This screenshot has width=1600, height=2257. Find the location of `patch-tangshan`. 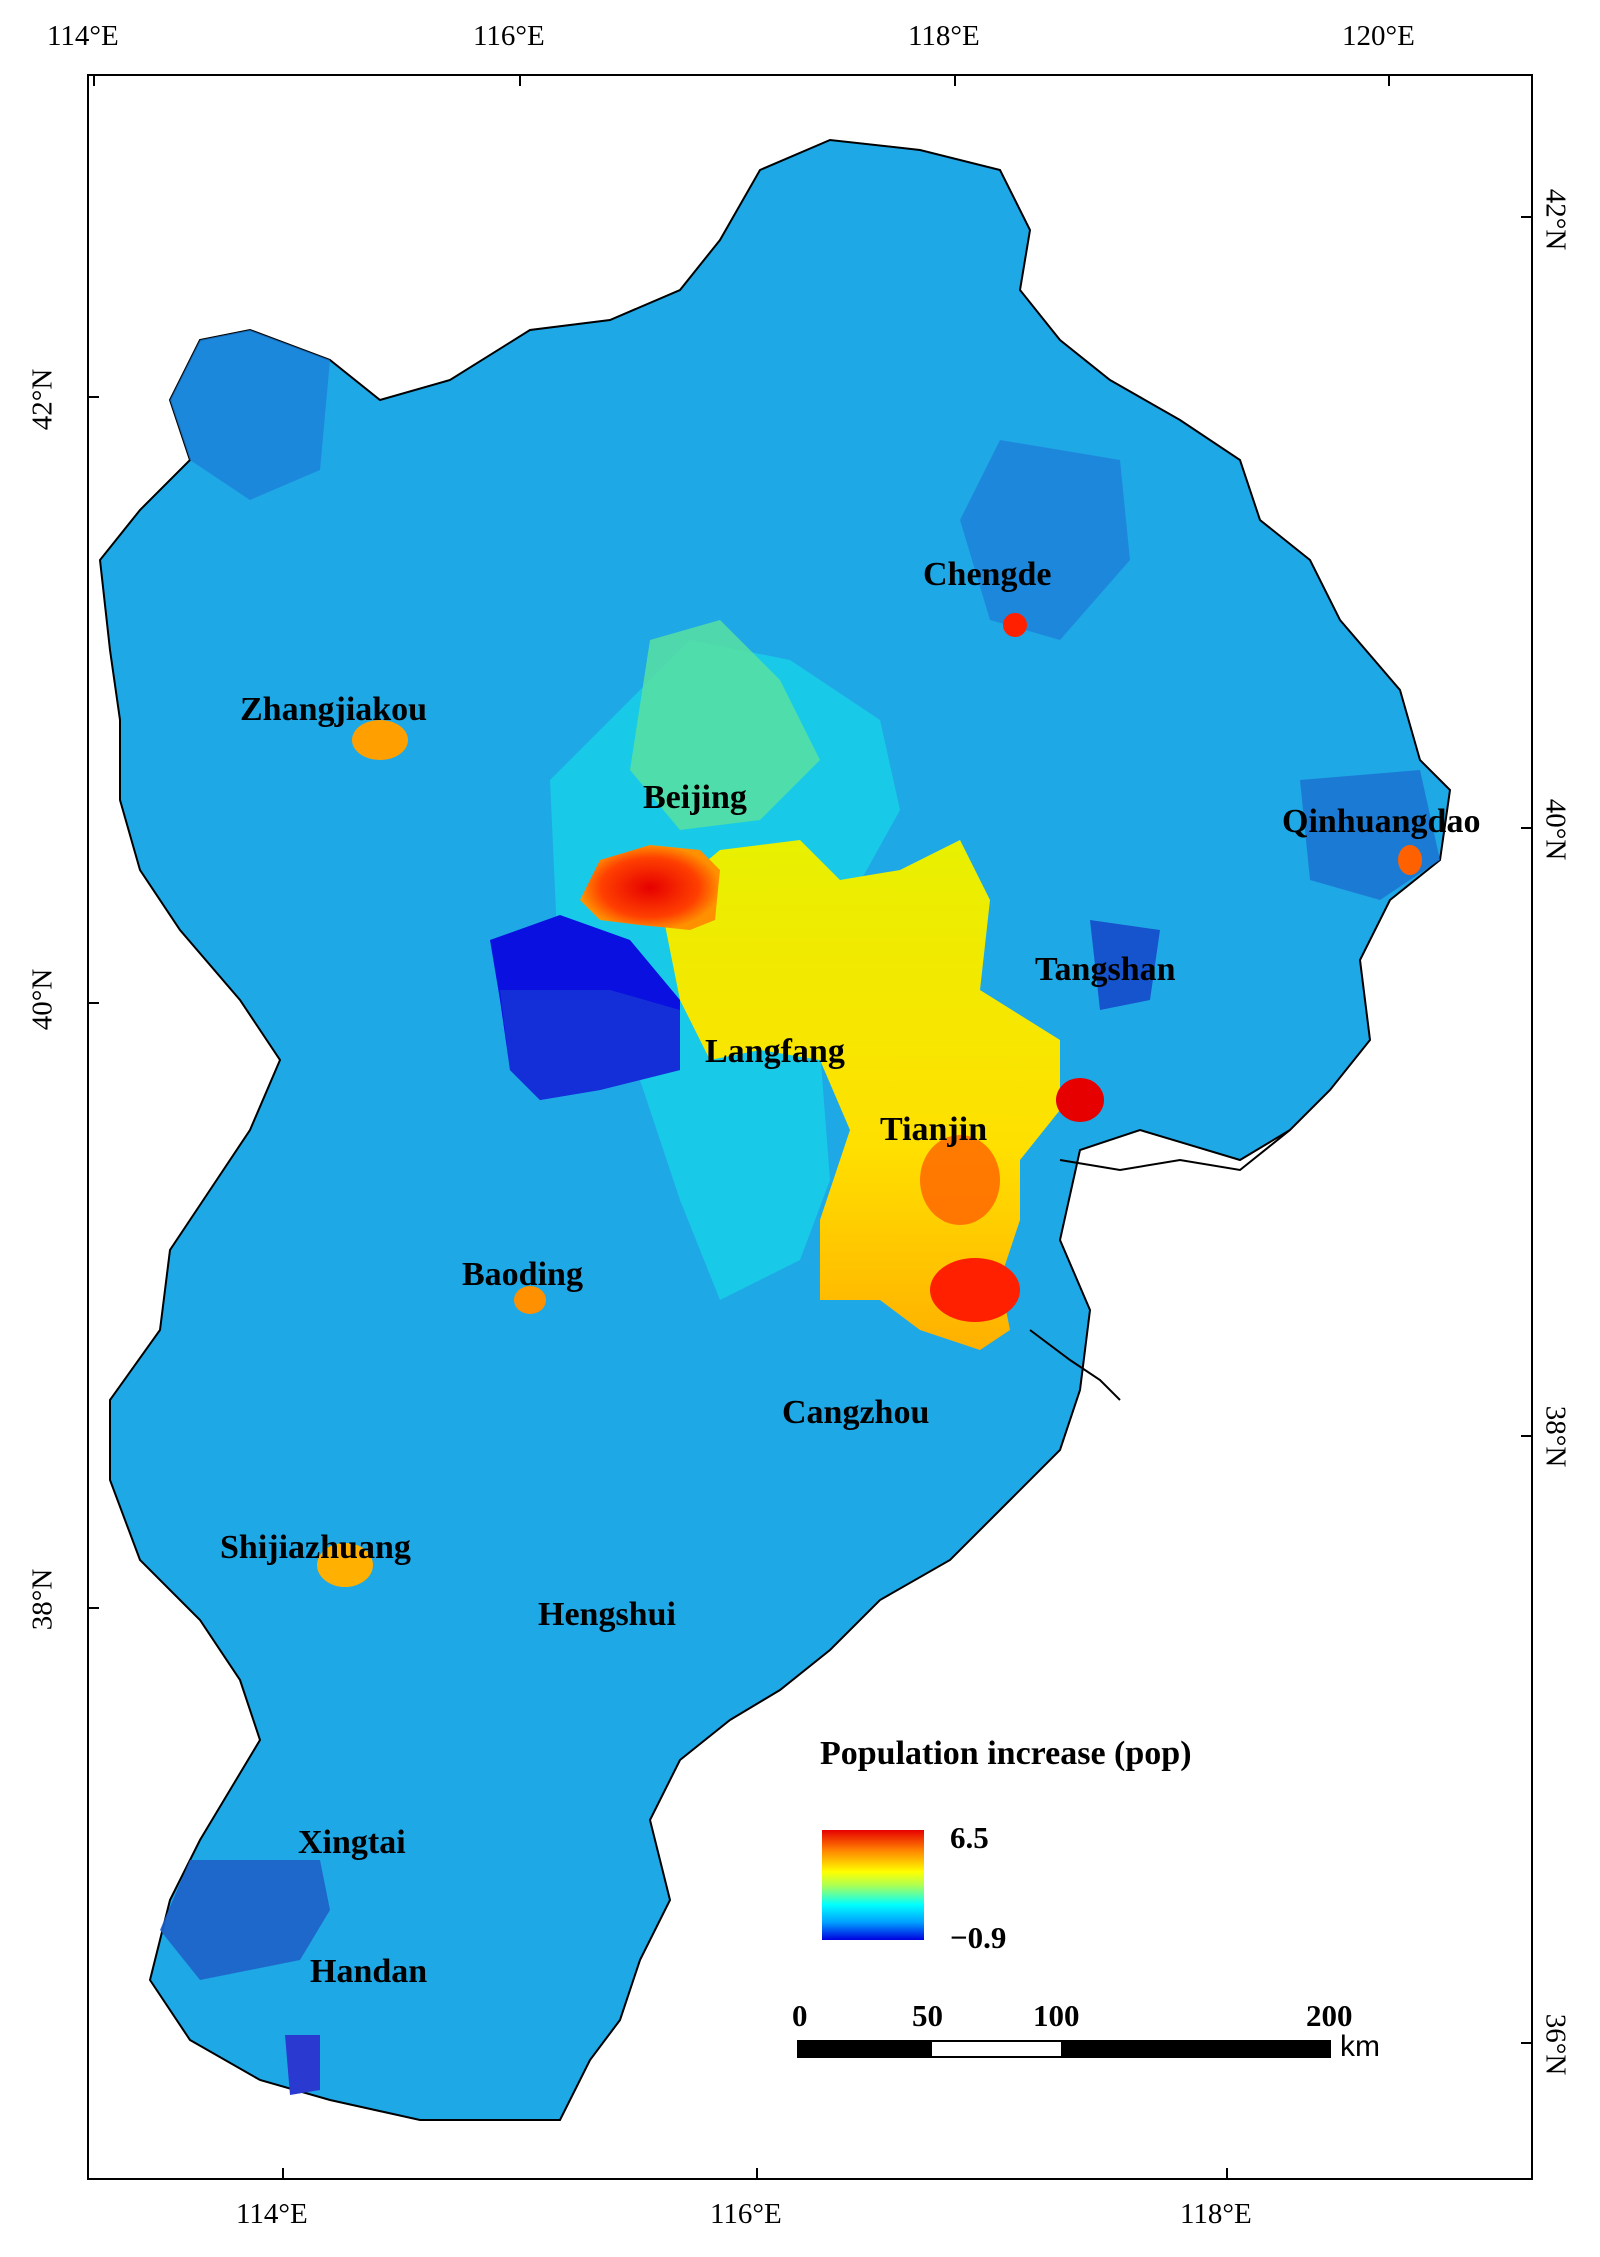

patch-tangshan is located at coordinates (1125, 965).